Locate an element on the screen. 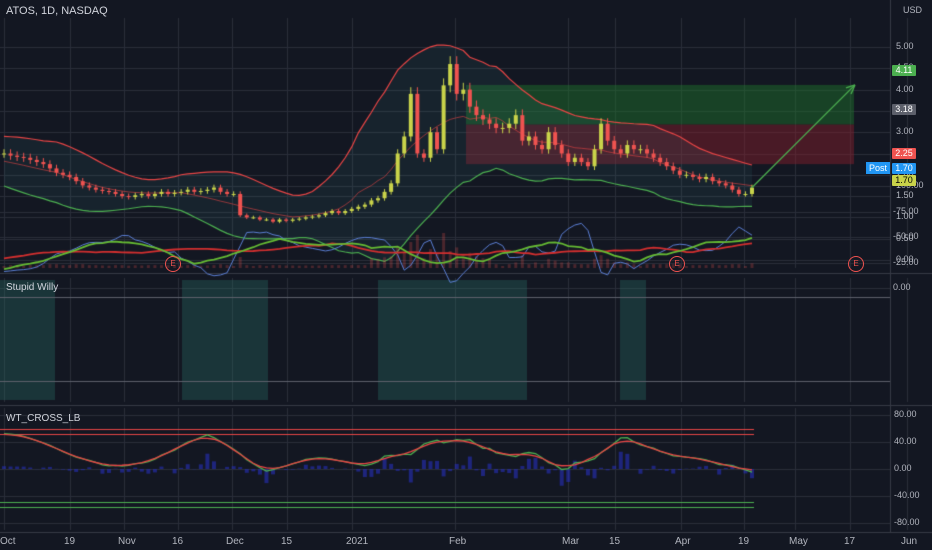 The height and width of the screenshot is (550, 932). price-tag-2: 2.25 is located at coordinates (904, 153).